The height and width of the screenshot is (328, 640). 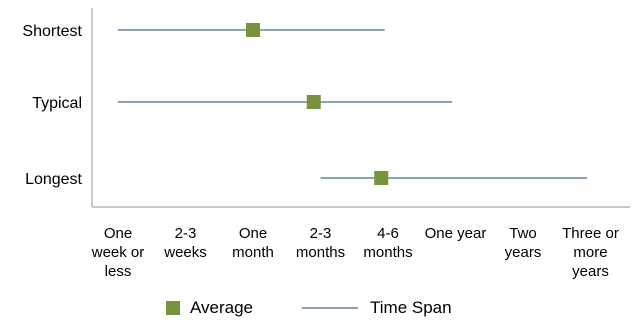 What do you see at coordinates (118, 252) in the screenshot?
I see `x-tick-label: One week or less` at bounding box center [118, 252].